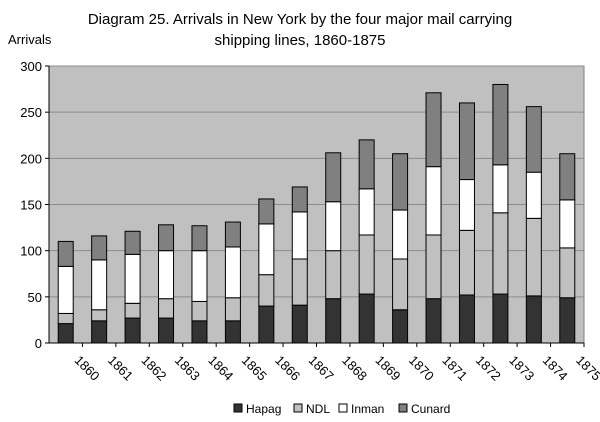  What do you see at coordinates (367, 409) in the screenshot?
I see `legend-label-inman: Inman` at bounding box center [367, 409].